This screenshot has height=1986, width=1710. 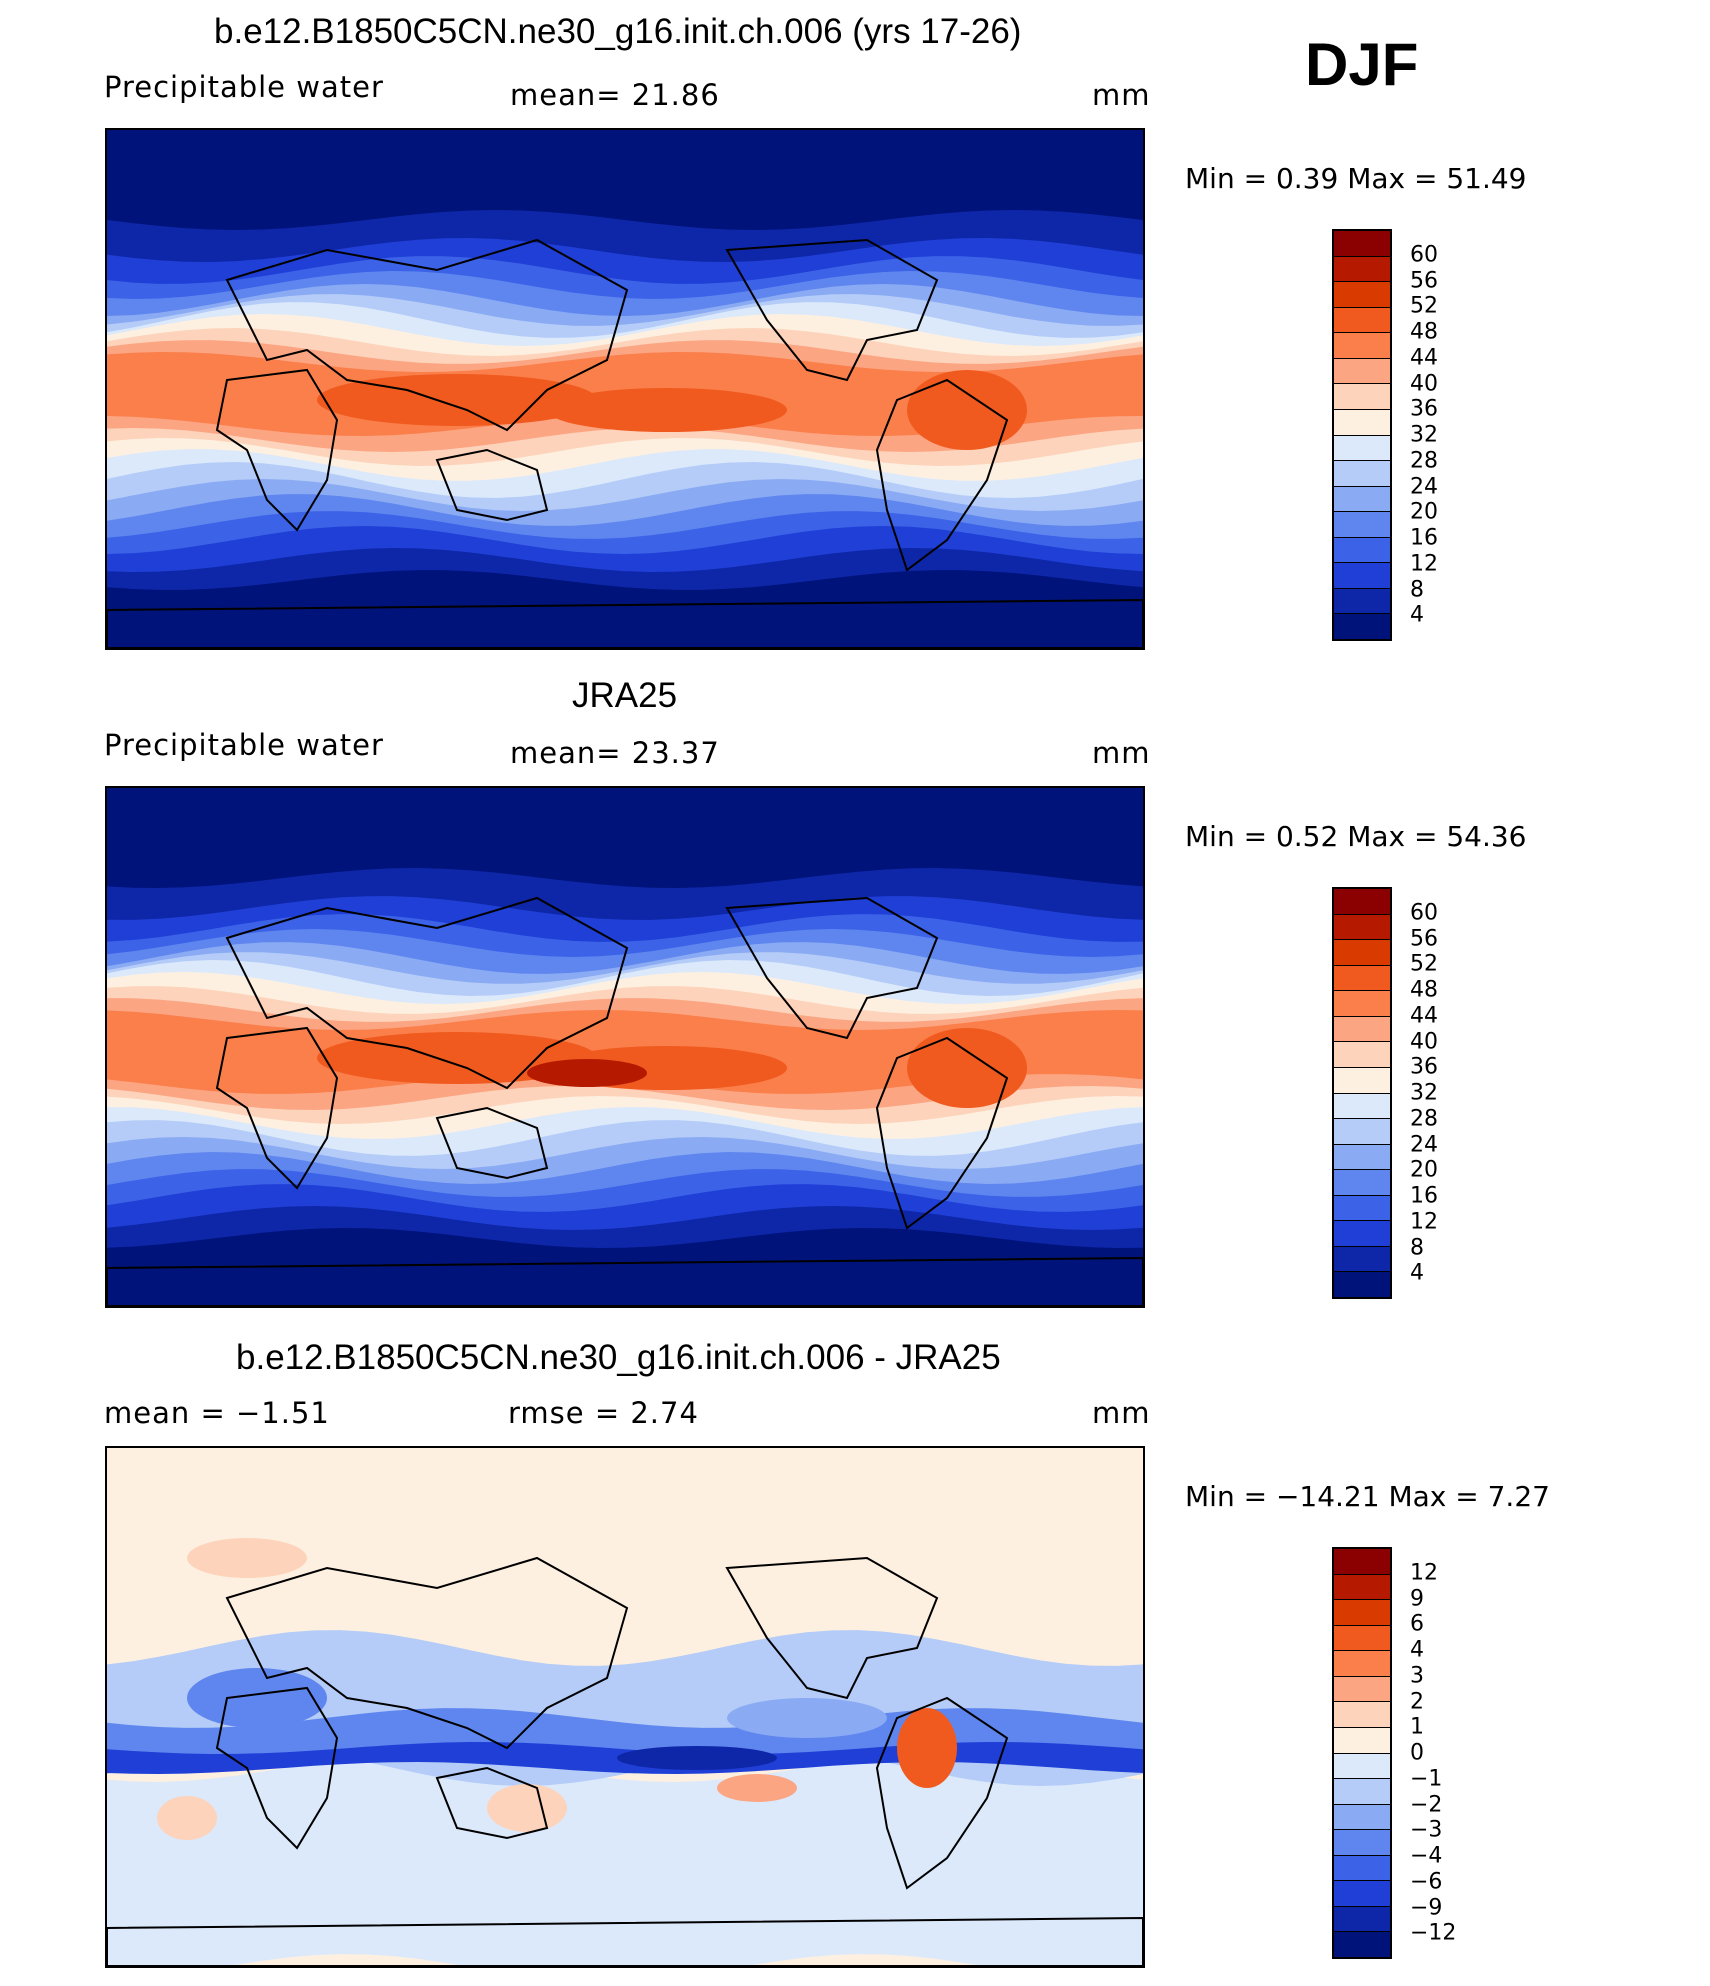 What do you see at coordinates (1417, 1676) in the screenshot?
I see `colorbar-tick-label: 3` at bounding box center [1417, 1676].